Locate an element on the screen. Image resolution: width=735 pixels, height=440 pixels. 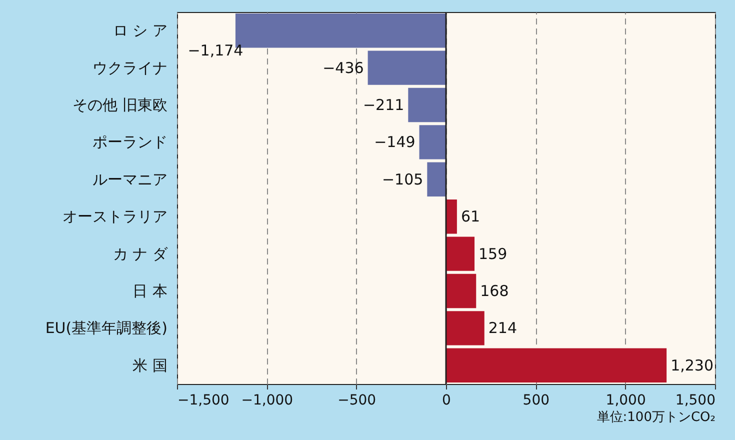
y-tick-label: 米 国 is located at coordinates (150, 365).